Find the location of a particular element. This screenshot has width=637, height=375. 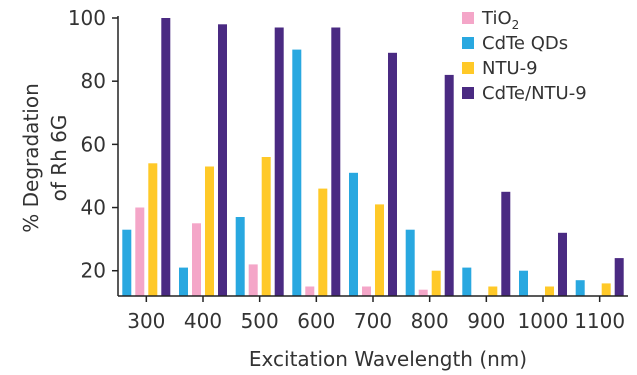

y-tick-label-40: 40 is located at coordinates (93, 208).